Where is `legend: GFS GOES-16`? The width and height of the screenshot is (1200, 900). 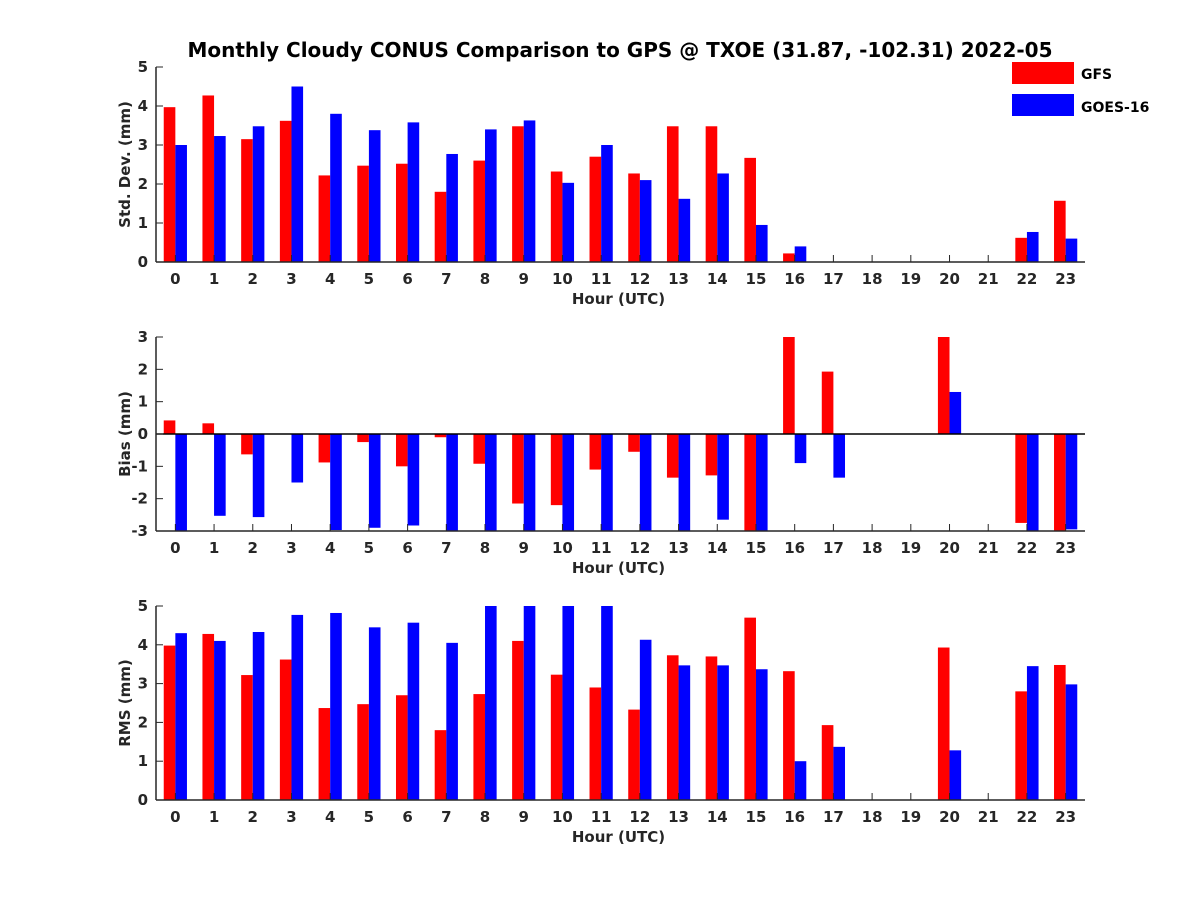 legend: GFS GOES-16 is located at coordinates (1080, 89).